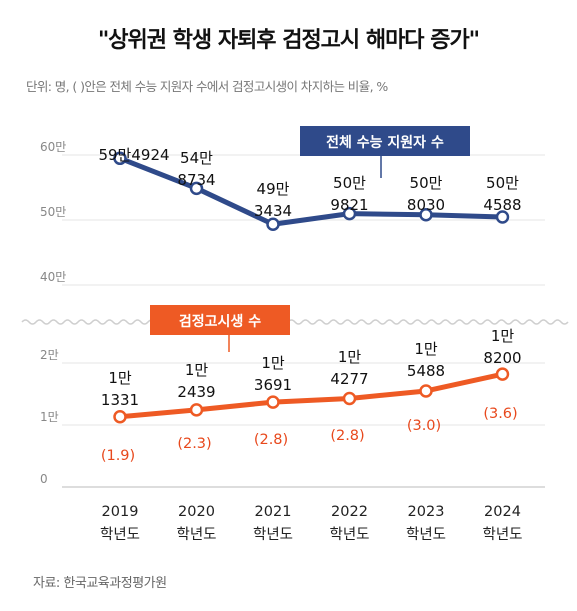 This screenshot has width=577, height=611. Describe the element at coordinates (426, 205) in the screenshot. I see `total-value-label: 8030` at that location.